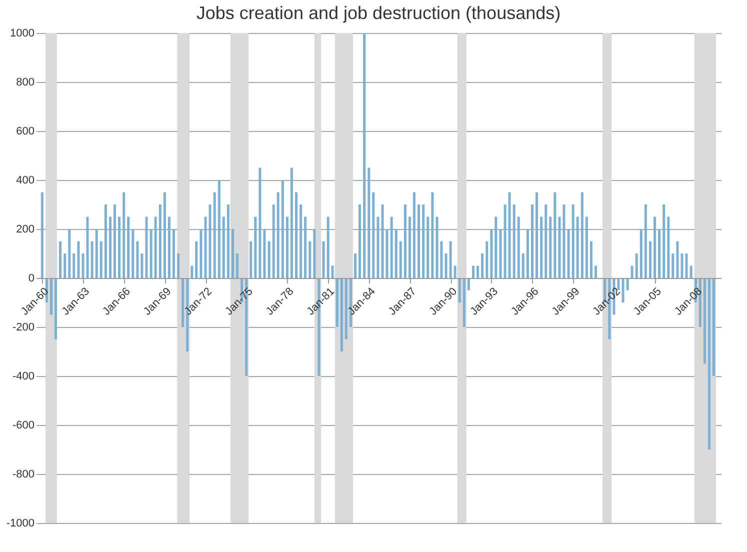 The image size is (747, 552). What do you see at coordinates (22, 34) in the screenshot?
I see `y-tick-label: 1000` at bounding box center [22, 34].